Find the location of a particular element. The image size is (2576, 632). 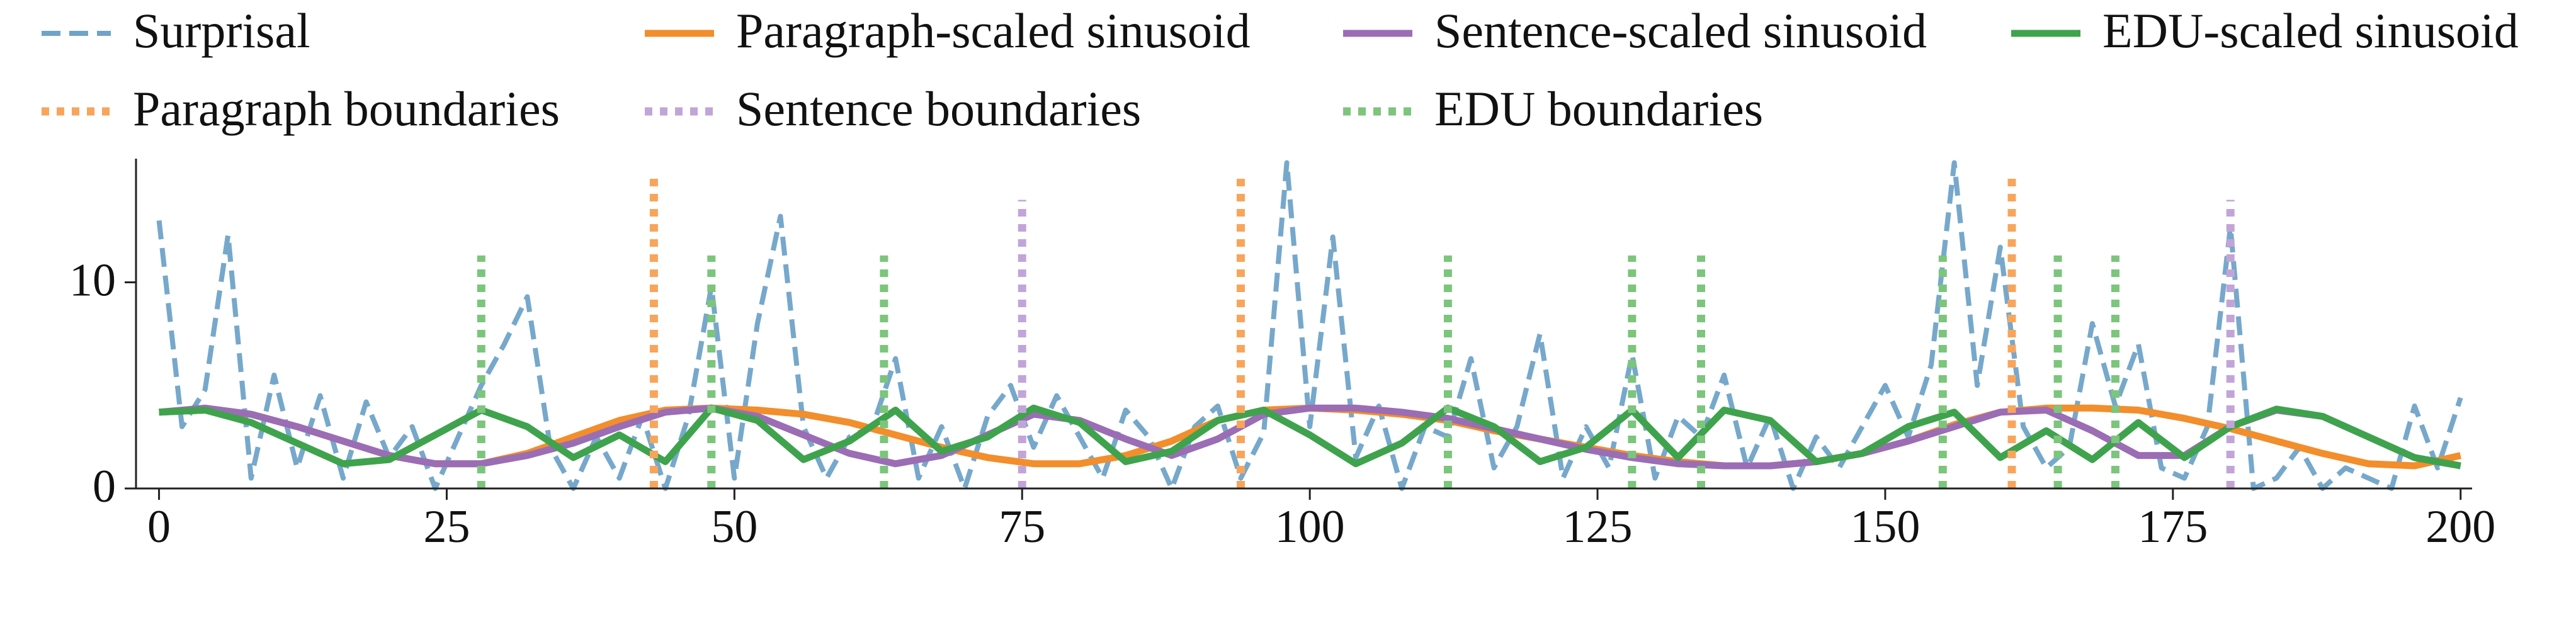

legend-item: Sentence boundaries is located at coordinates (893, 108).